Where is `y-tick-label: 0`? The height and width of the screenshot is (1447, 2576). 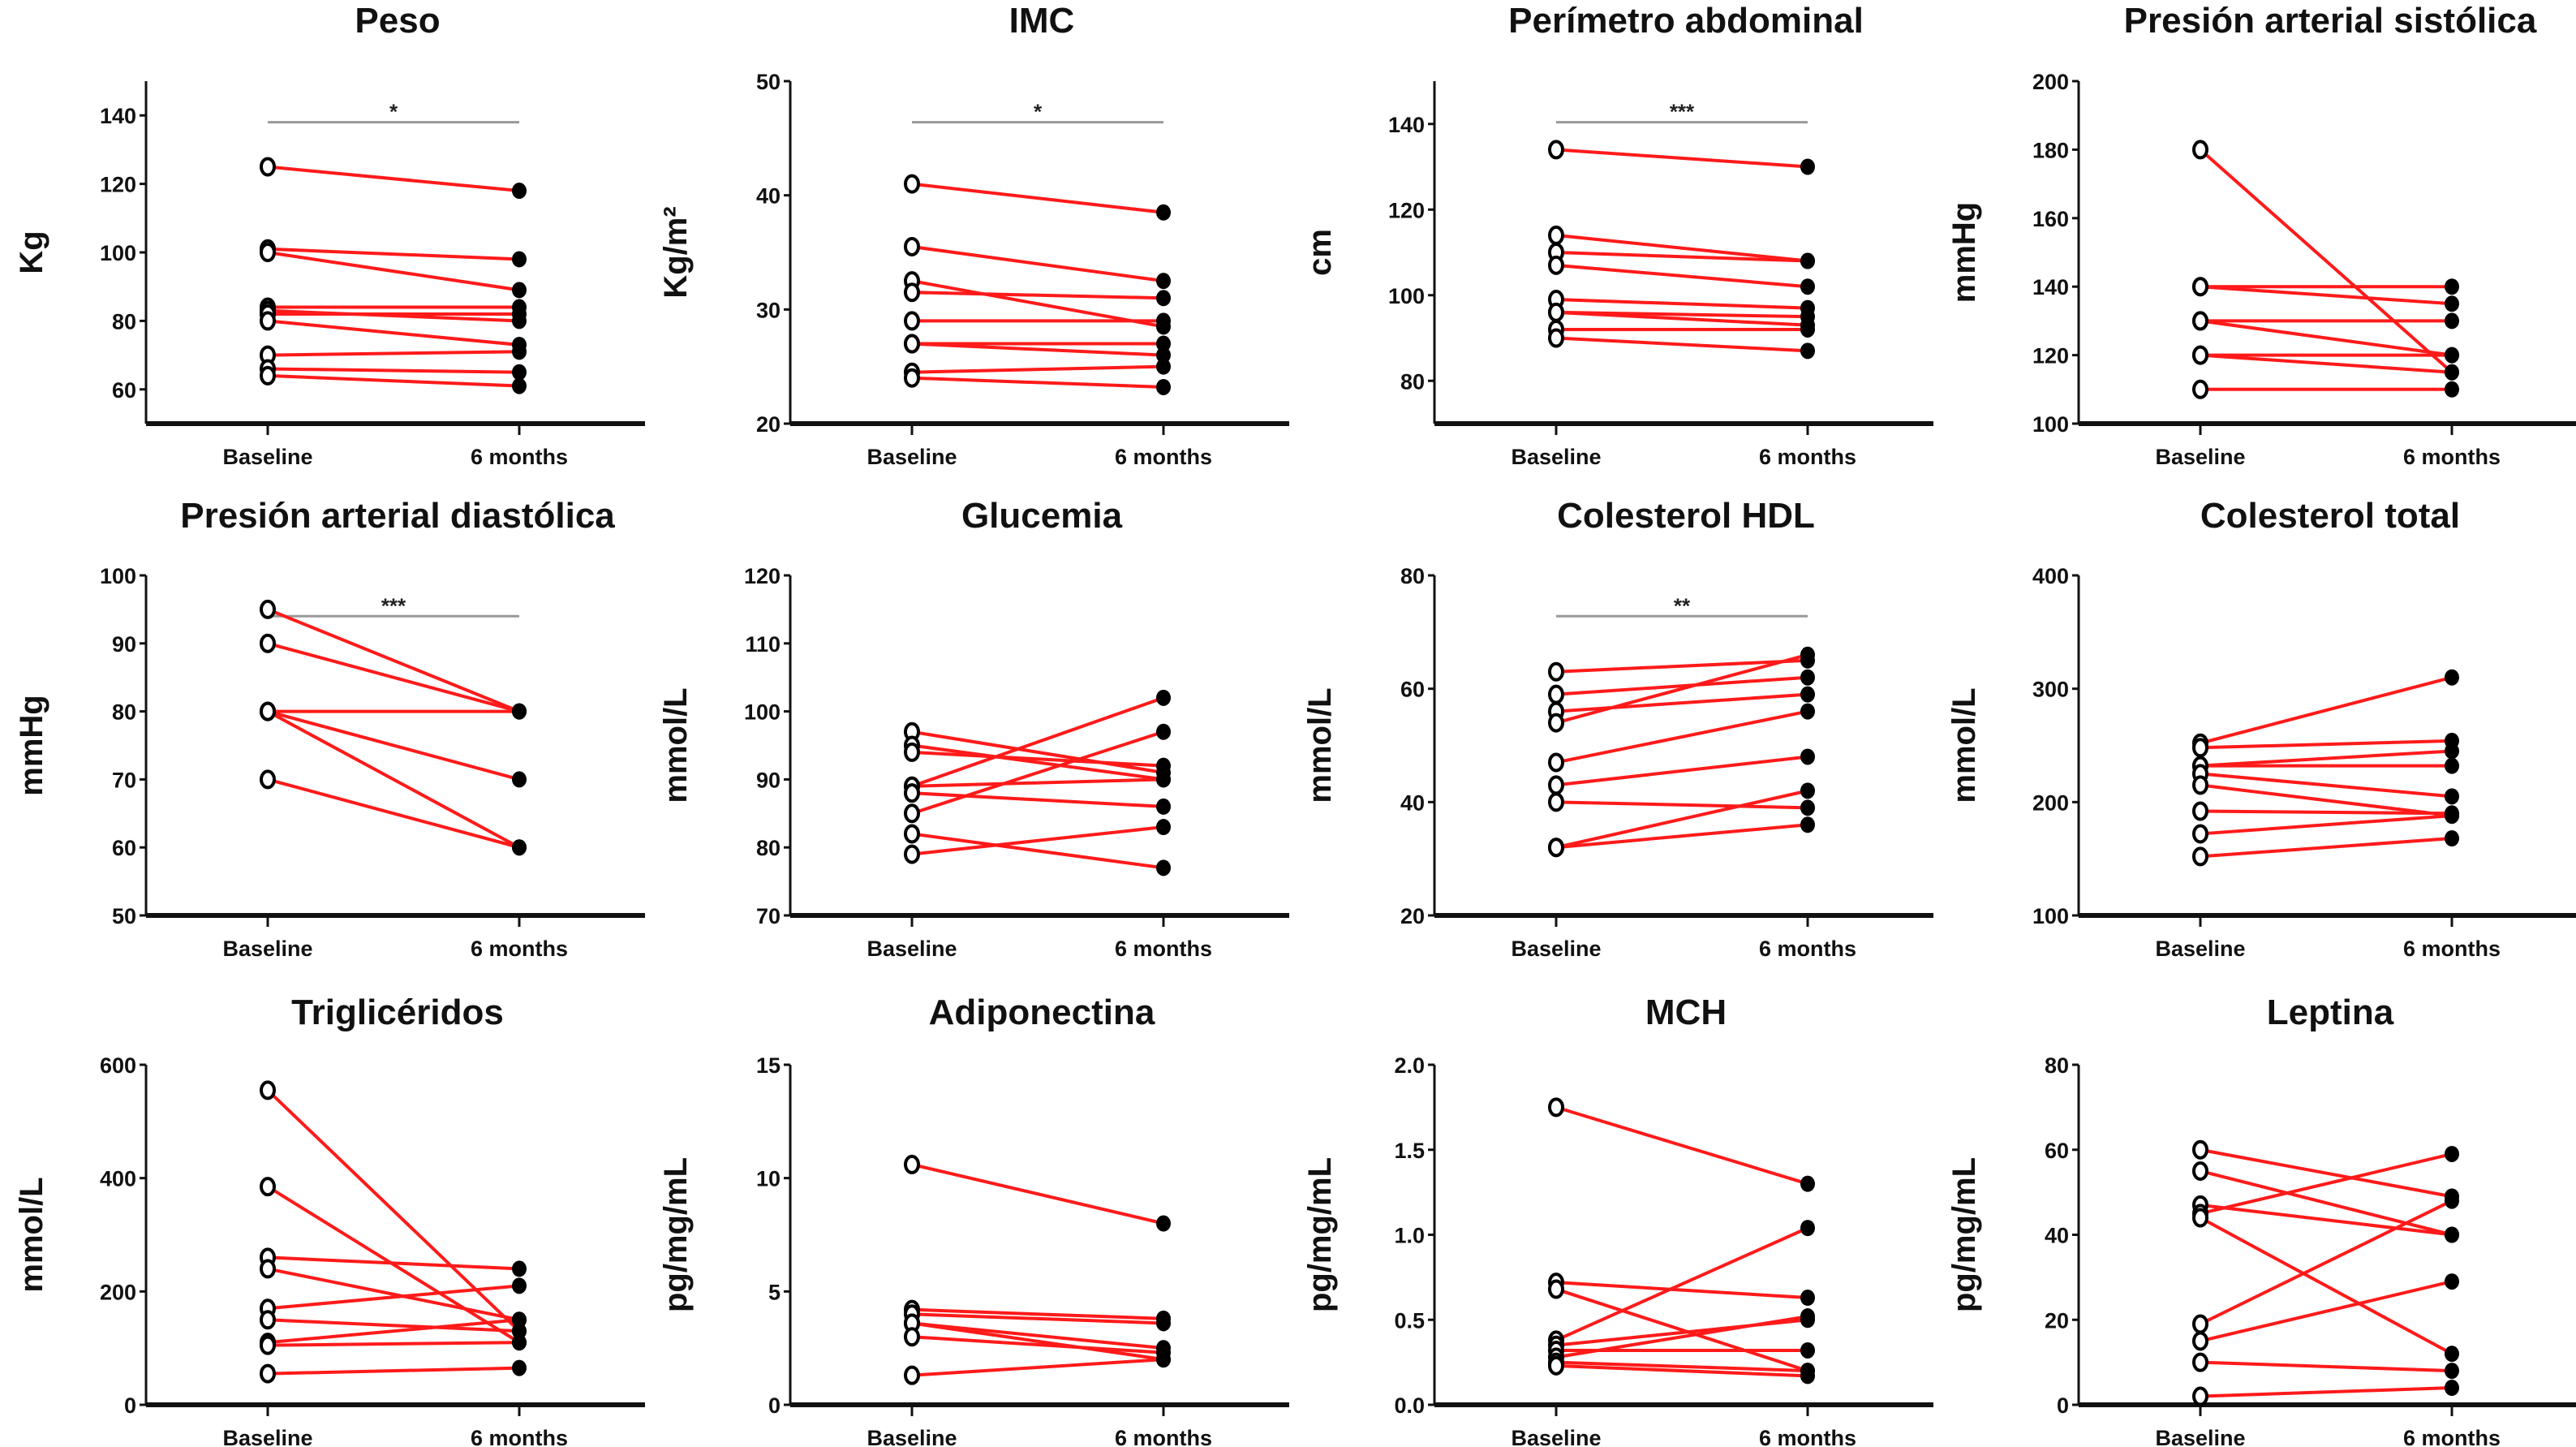
y-tick-label: 0 is located at coordinates (130, 1405).